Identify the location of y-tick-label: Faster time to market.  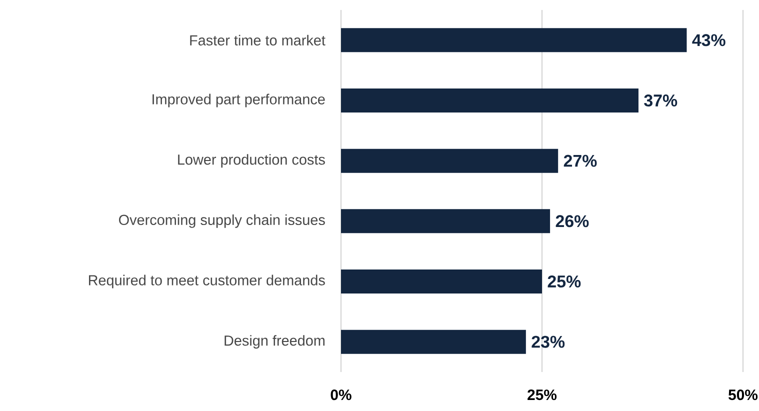
(258, 40).